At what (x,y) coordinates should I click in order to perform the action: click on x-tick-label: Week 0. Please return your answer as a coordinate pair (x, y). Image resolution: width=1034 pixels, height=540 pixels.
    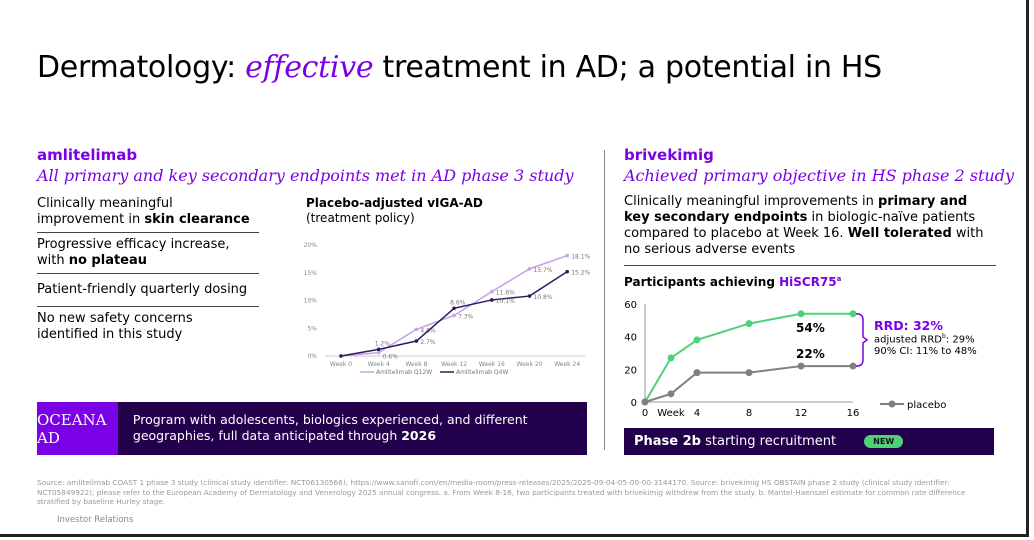
    Looking at the image, I should click on (341, 364).